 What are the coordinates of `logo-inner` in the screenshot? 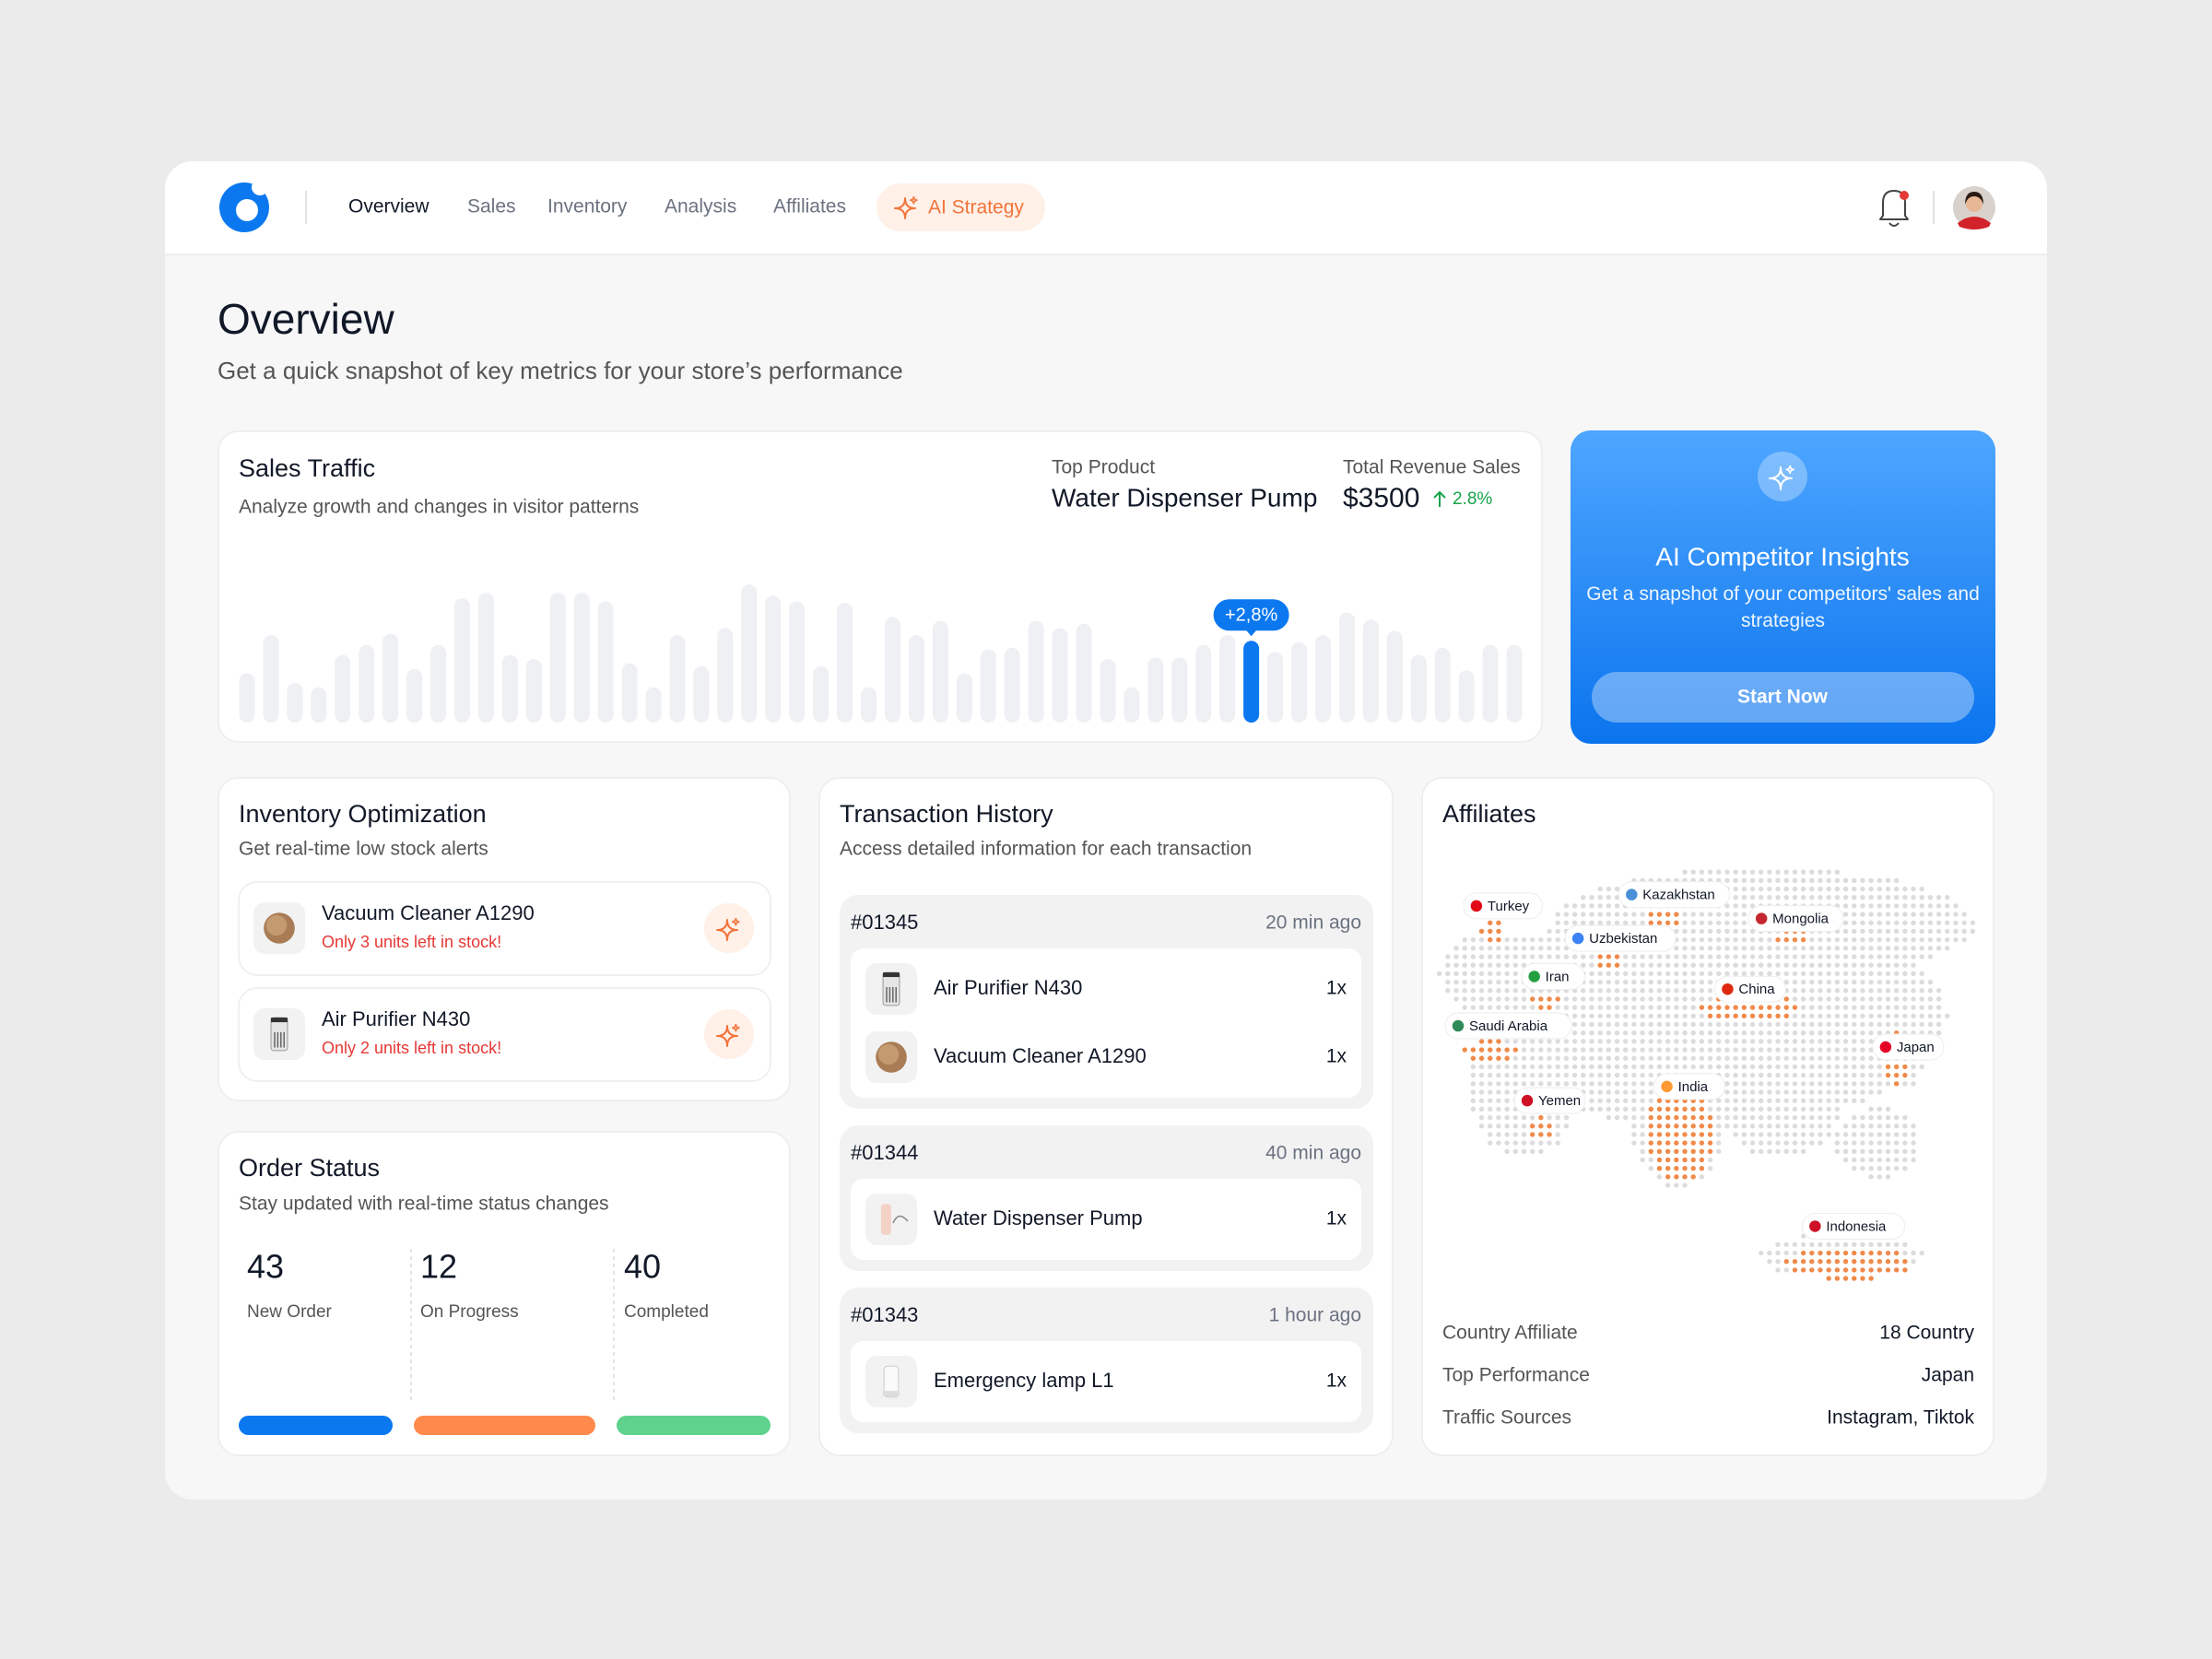 It's located at (247, 210).